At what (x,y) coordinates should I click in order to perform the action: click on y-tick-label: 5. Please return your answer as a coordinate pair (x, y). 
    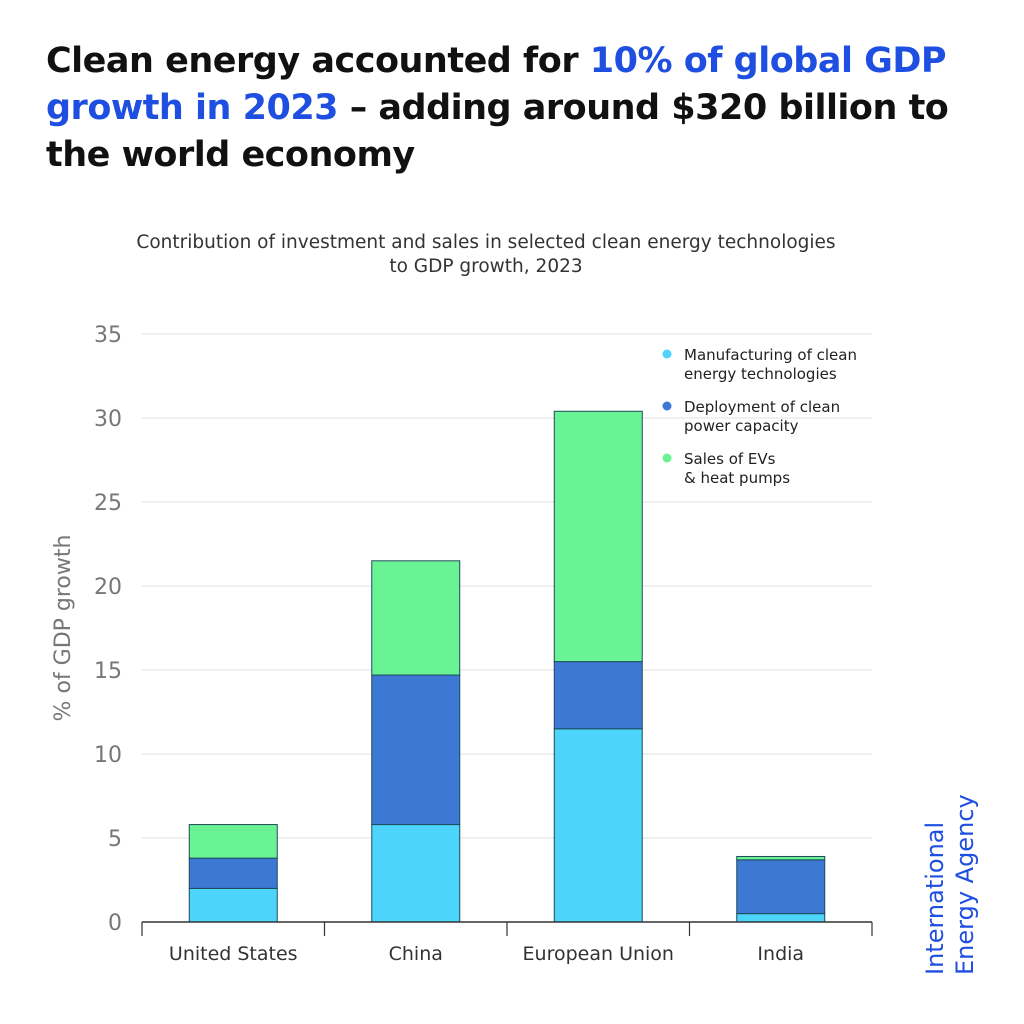
    Looking at the image, I should click on (115, 839).